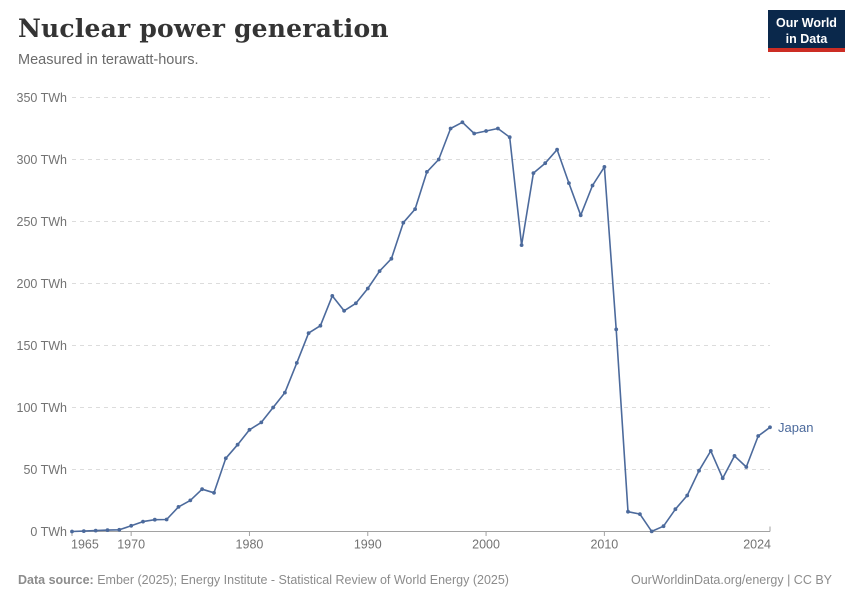 This screenshot has width=850, height=600. What do you see at coordinates (604, 545) in the screenshot?
I see `x-axis-label: 2010` at bounding box center [604, 545].